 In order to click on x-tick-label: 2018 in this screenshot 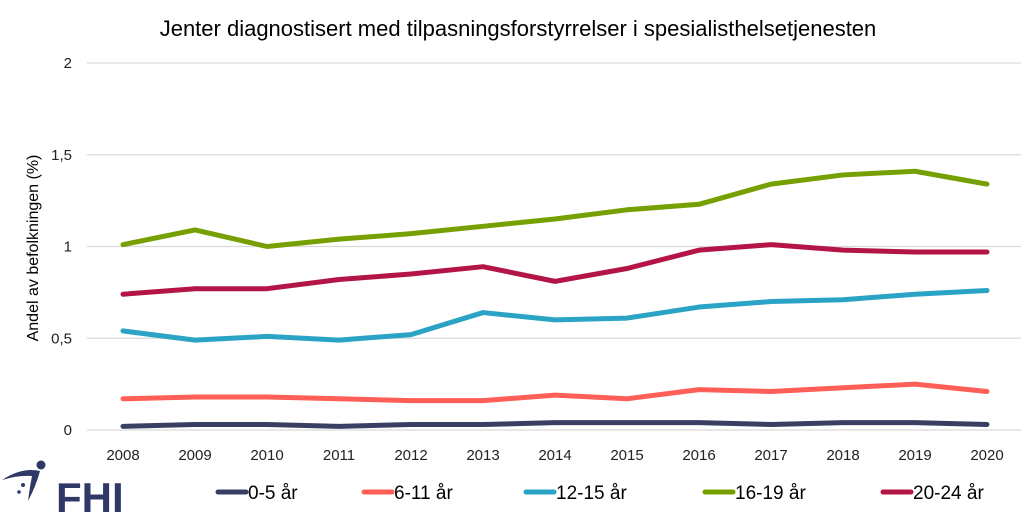, I will do `click(842, 455)`.